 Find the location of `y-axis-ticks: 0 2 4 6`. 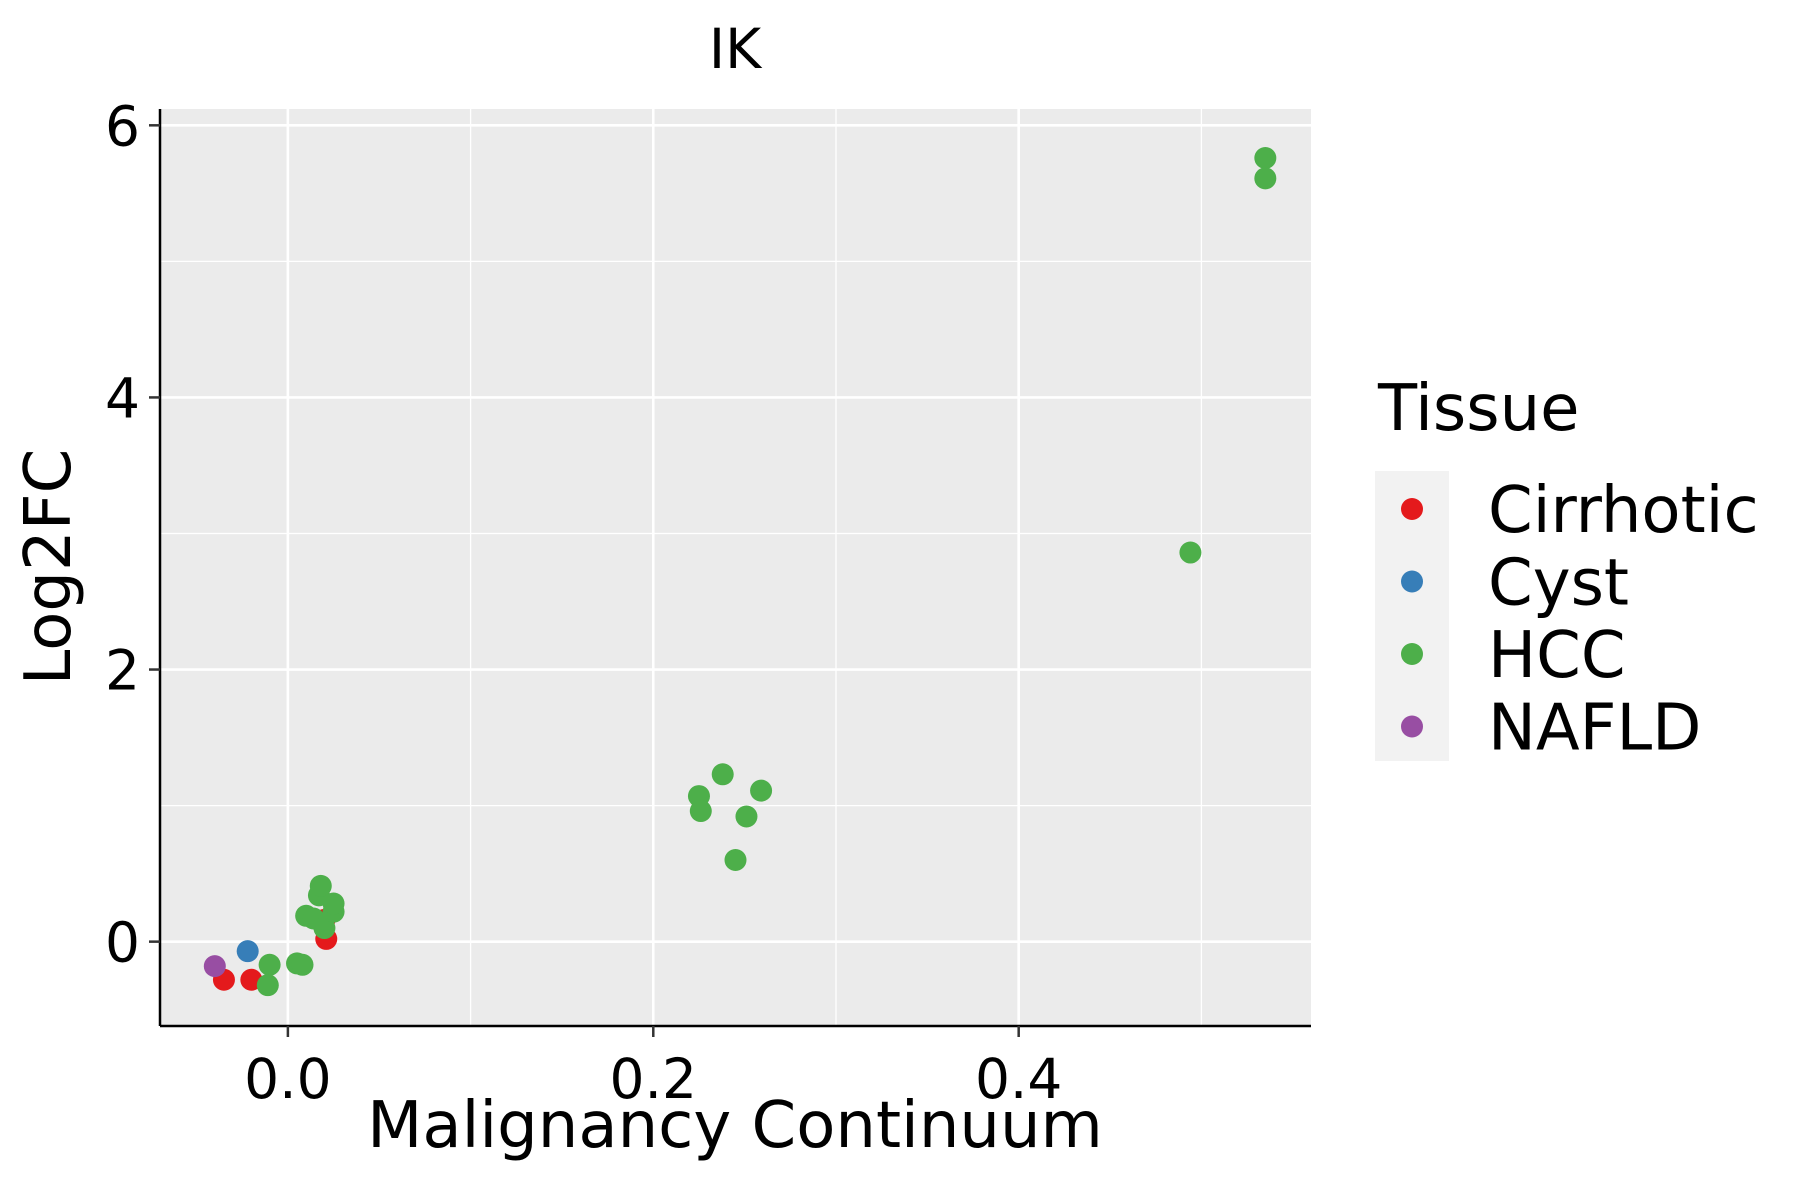

y-axis-ticks: 0 2 4 6 is located at coordinates (132, 534).